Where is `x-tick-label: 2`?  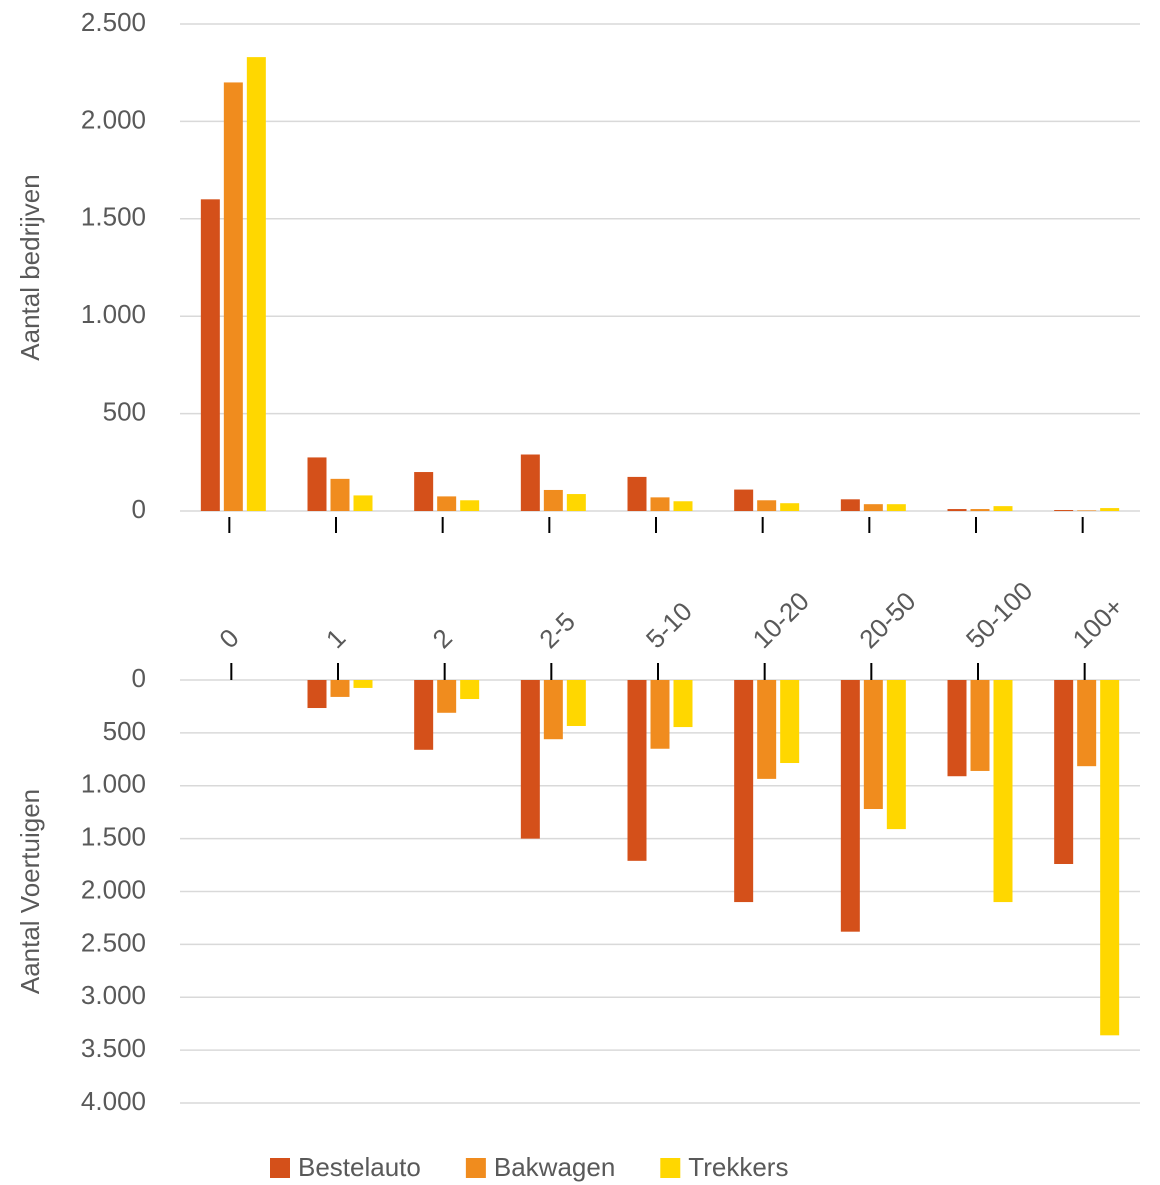
x-tick-label: 2 is located at coordinates (442, 638).